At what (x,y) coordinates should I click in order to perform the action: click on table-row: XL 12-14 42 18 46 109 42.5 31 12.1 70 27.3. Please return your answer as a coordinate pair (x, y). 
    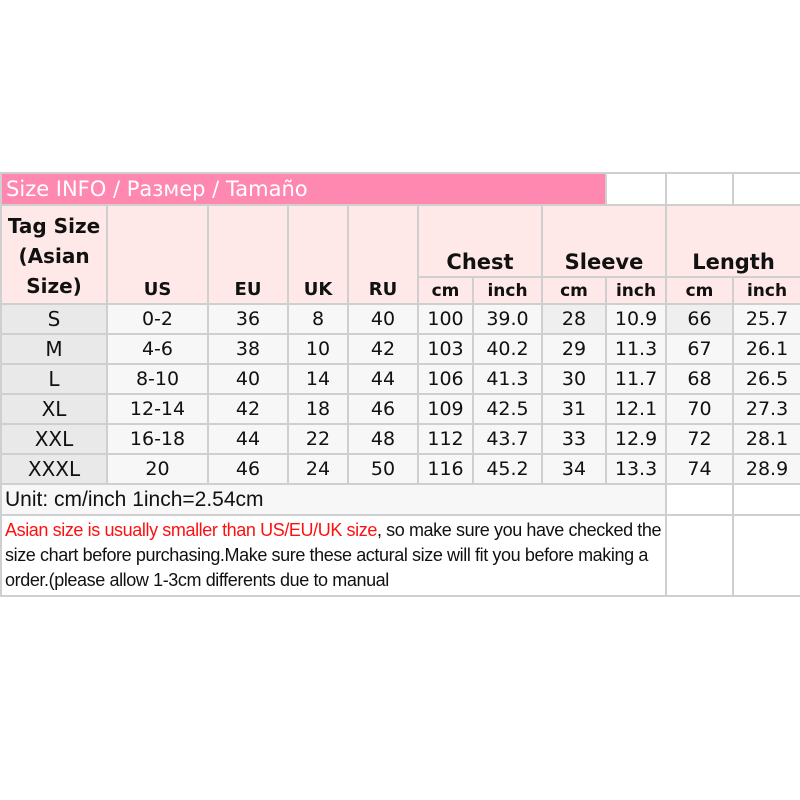
    Looking at the image, I should click on (400, 409).